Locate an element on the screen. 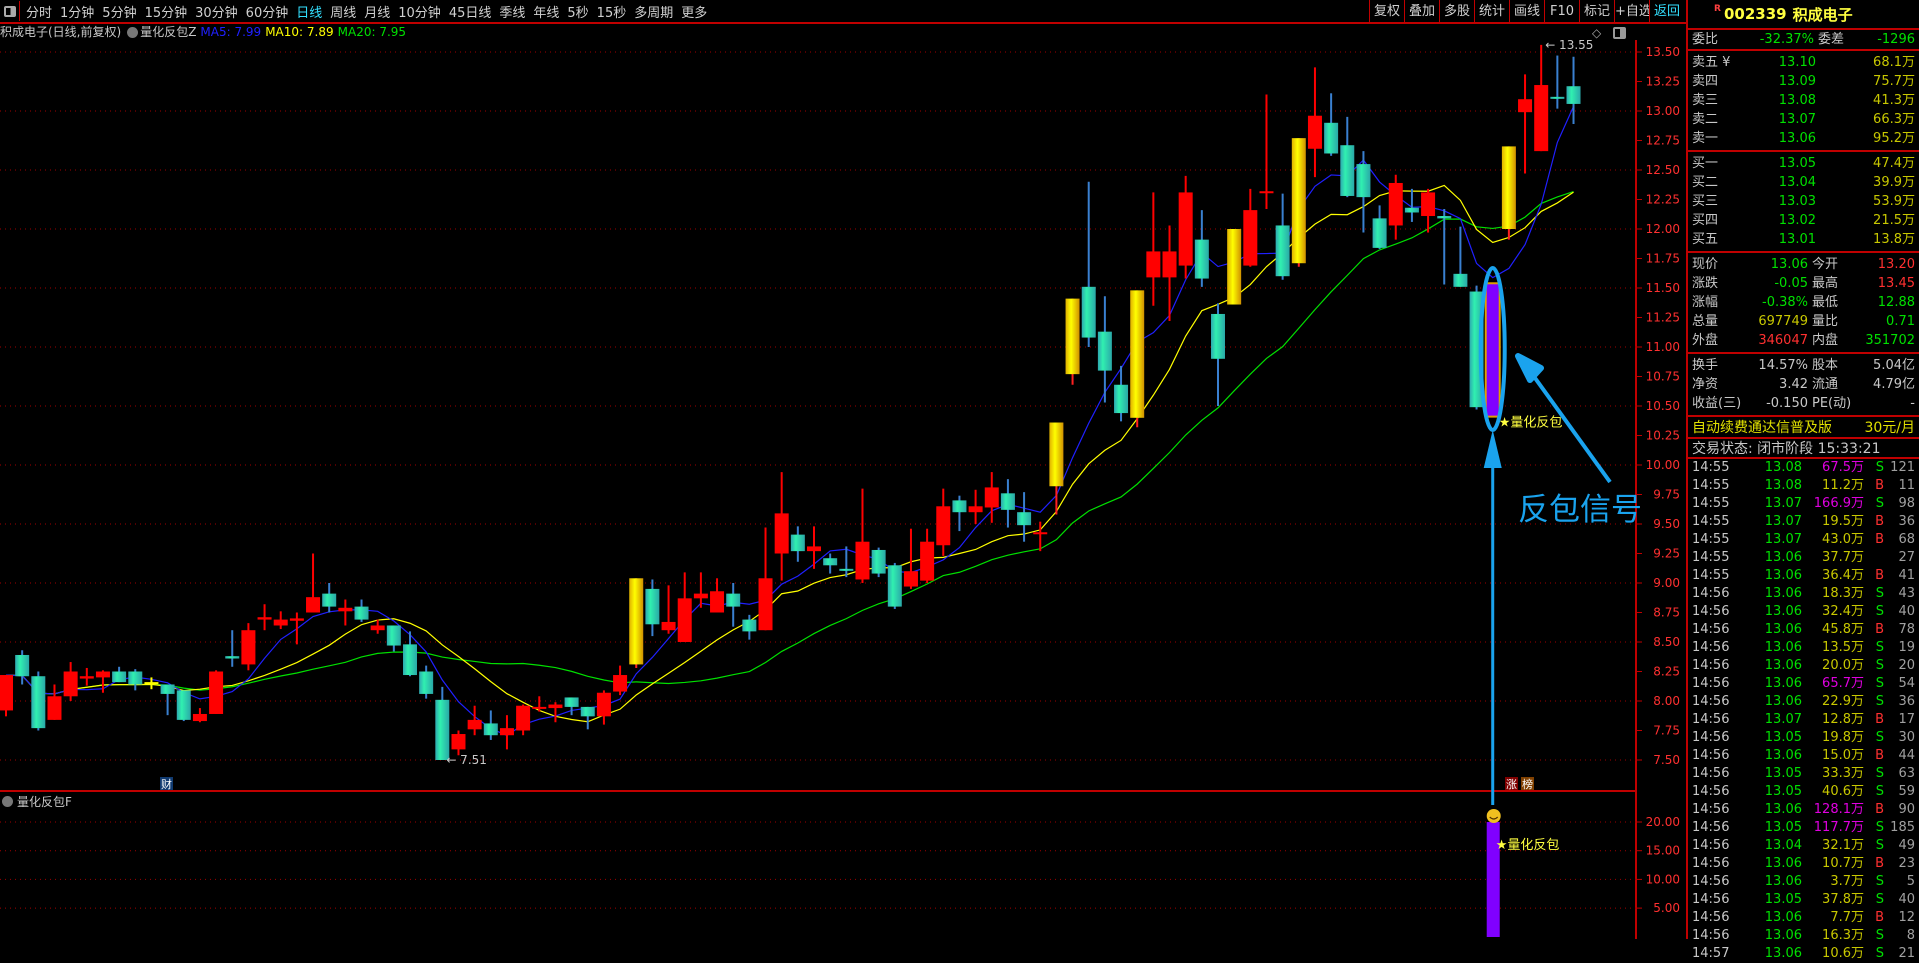  panel-toggle-icon is located at coordinates (1620, 33).